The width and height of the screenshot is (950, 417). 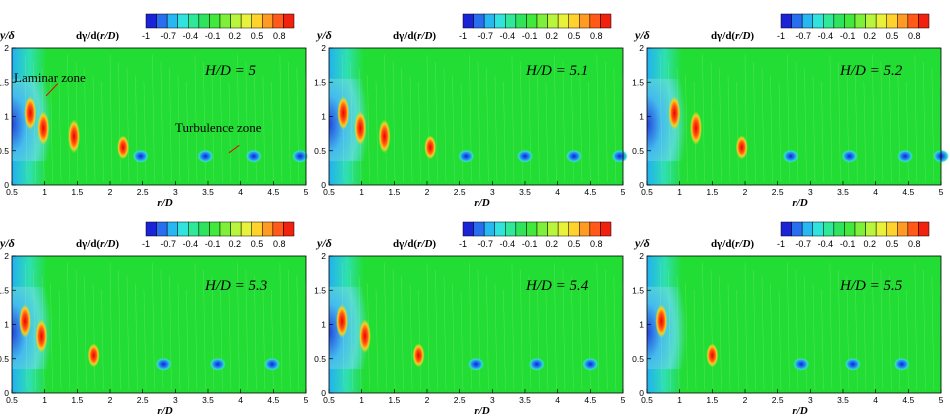 What do you see at coordinates (574, 244) in the screenshot?
I see `colorbar-tick-label: 0.5` at bounding box center [574, 244].